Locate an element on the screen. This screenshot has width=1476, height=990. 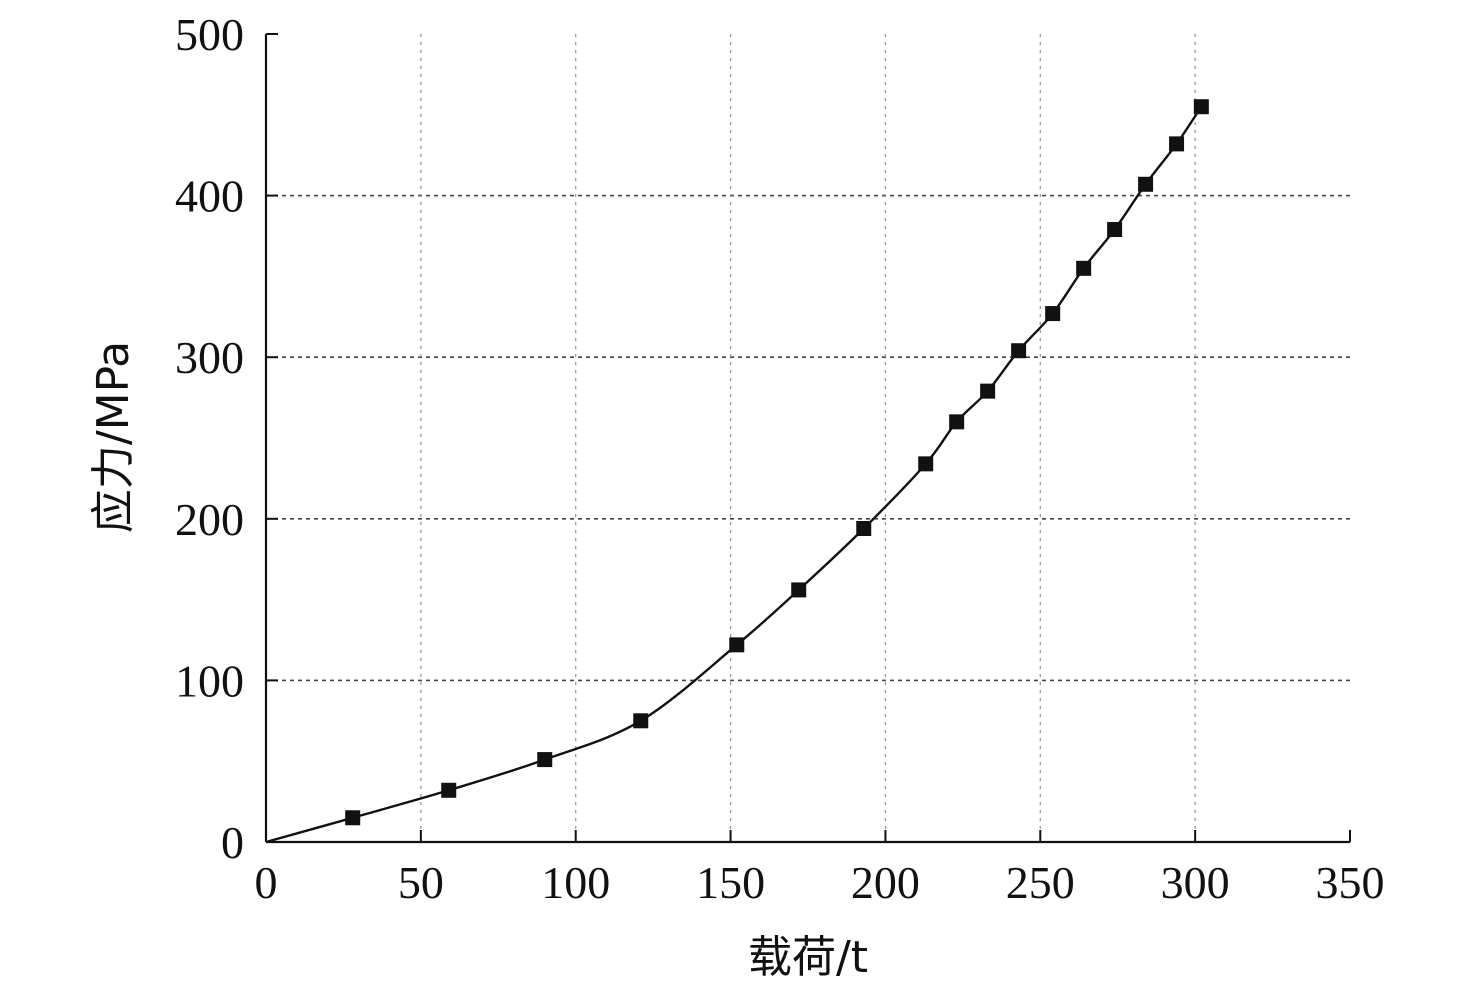
y-tick-label-400: 400 is located at coordinates (209, 196).